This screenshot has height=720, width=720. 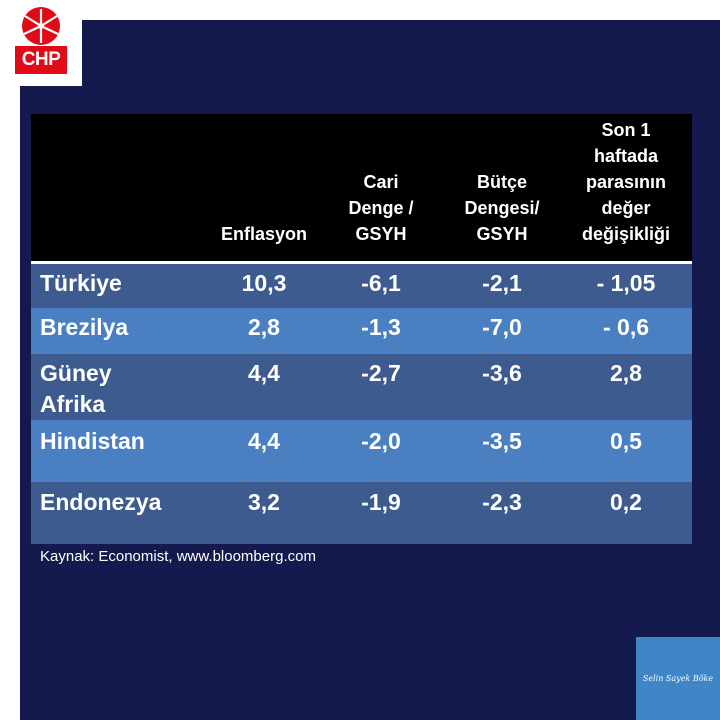 I want to click on current-account-value: -2,7, so click(x=381, y=373).